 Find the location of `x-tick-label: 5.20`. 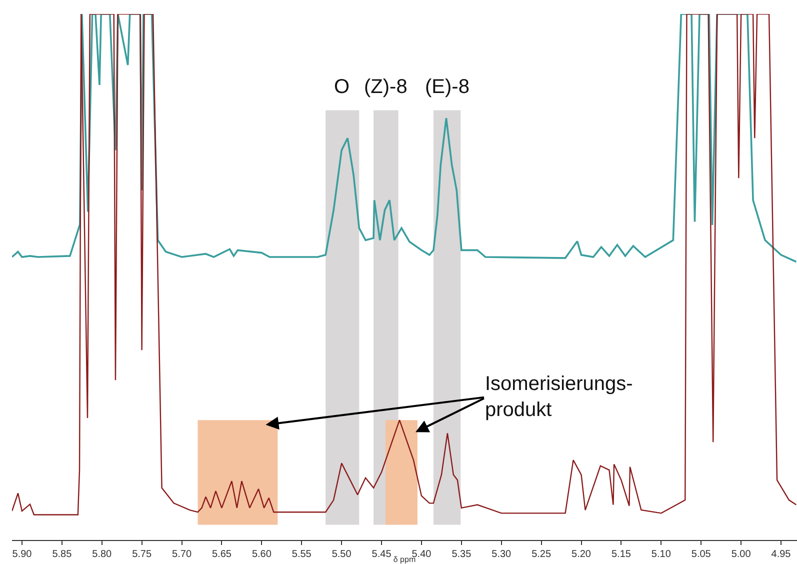

x-tick-label: 5.20 is located at coordinates (582, 554).